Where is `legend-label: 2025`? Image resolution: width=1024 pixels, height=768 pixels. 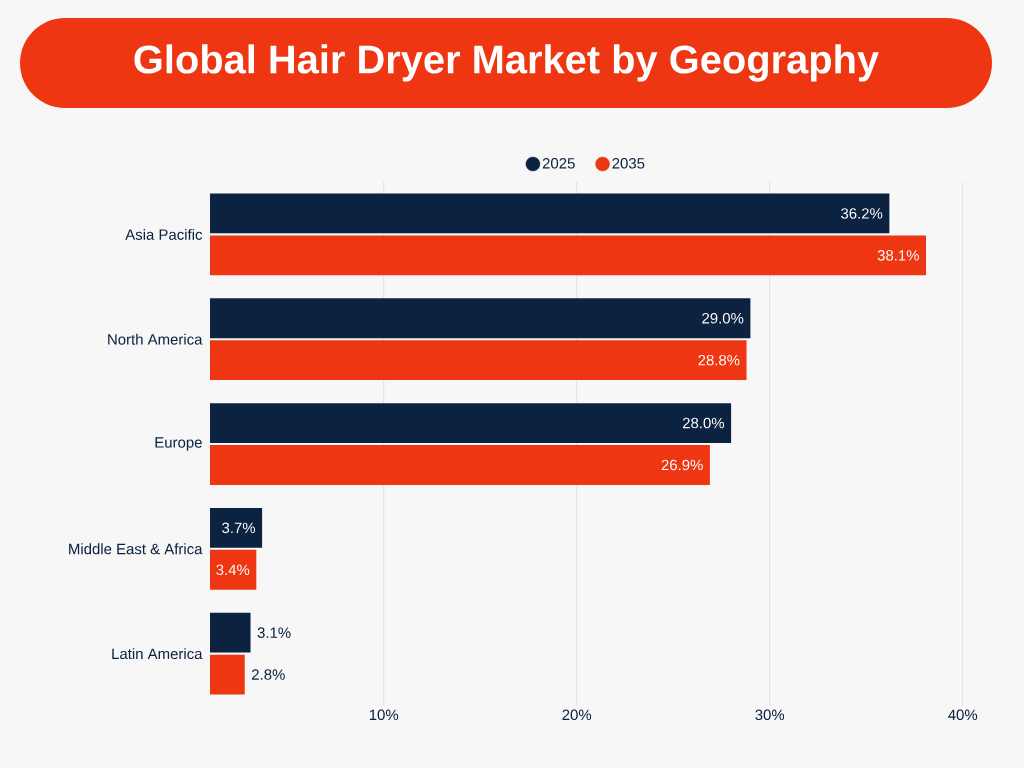
legend-label: 2025 is located at coordinates (558, 163).